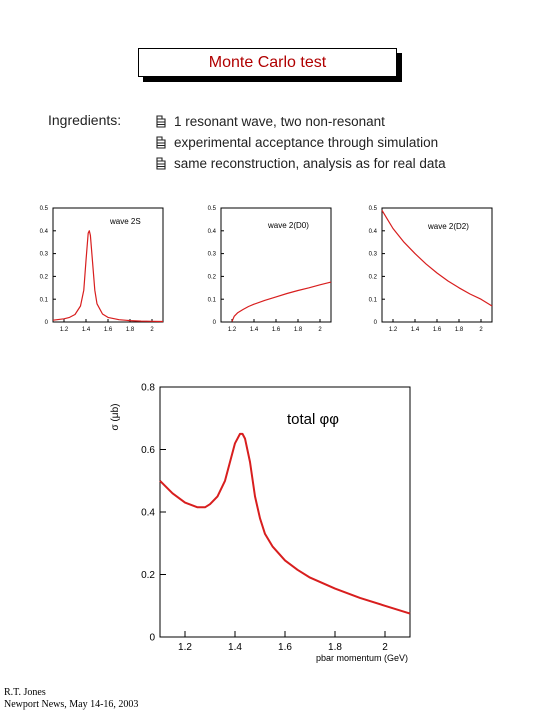 This screenshot has height=720, width=540. What do you see at coordinates (362, 658) in the screenshot?
I see `x-axis-label: pbar momentum (GeV)` at bounding box center [362, 658].